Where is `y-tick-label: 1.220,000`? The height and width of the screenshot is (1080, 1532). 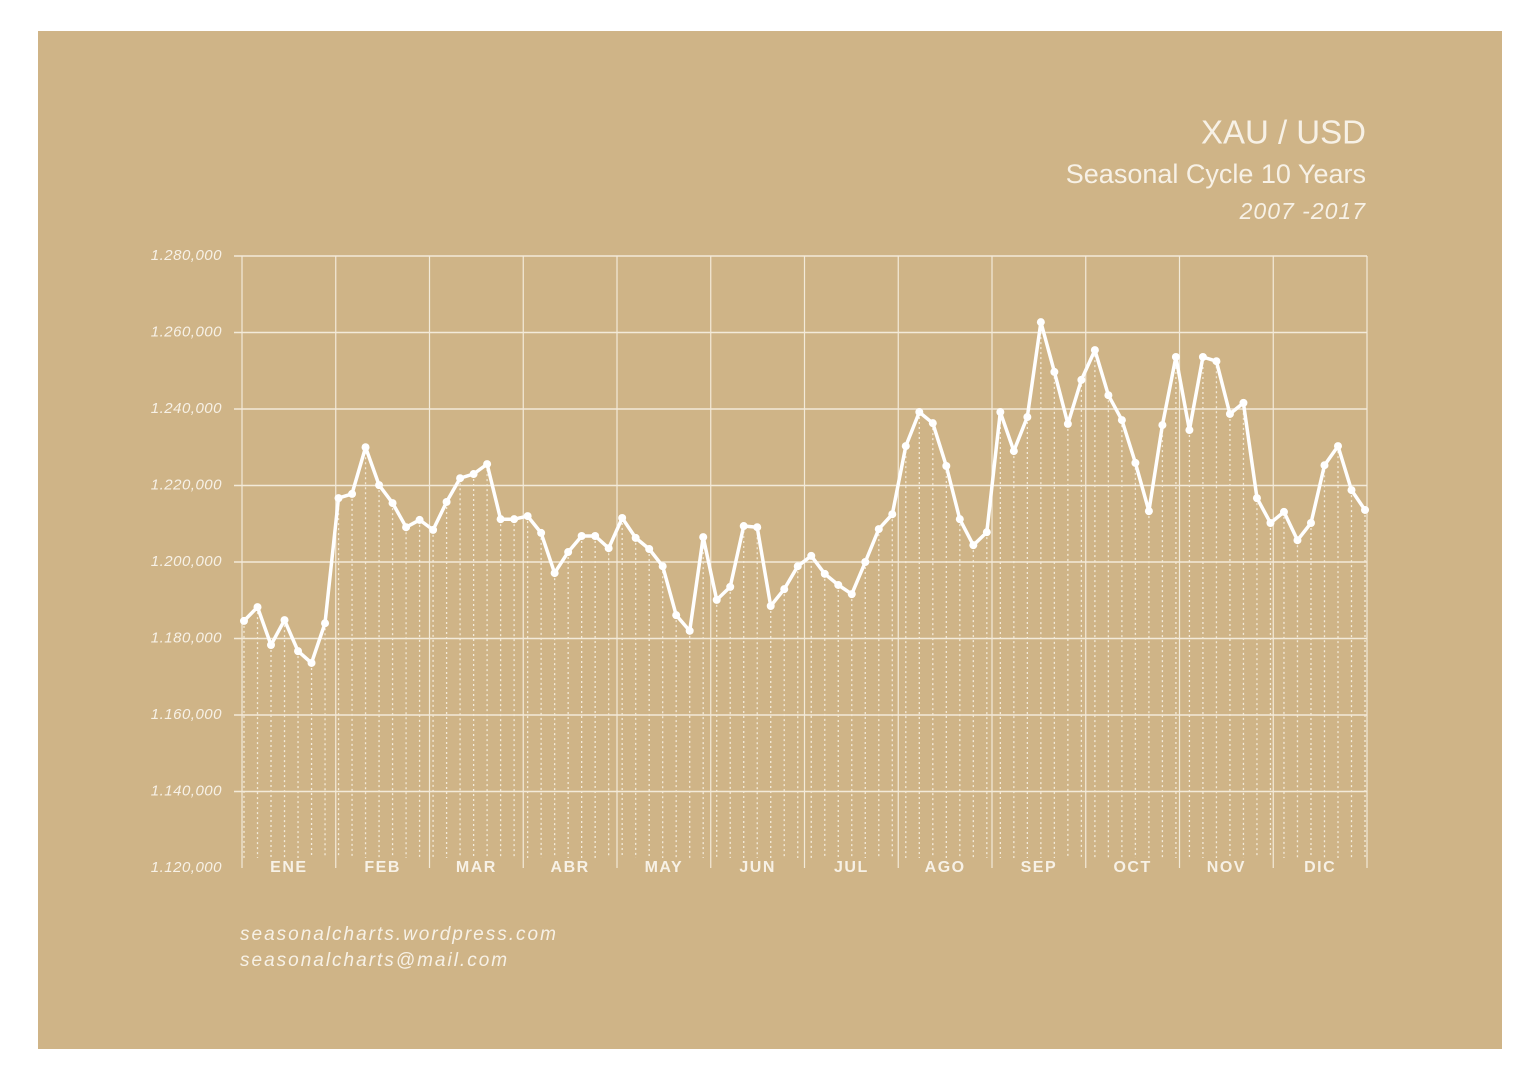
y-tick-label: 1.220,000 is located at coordinates (186, 484).